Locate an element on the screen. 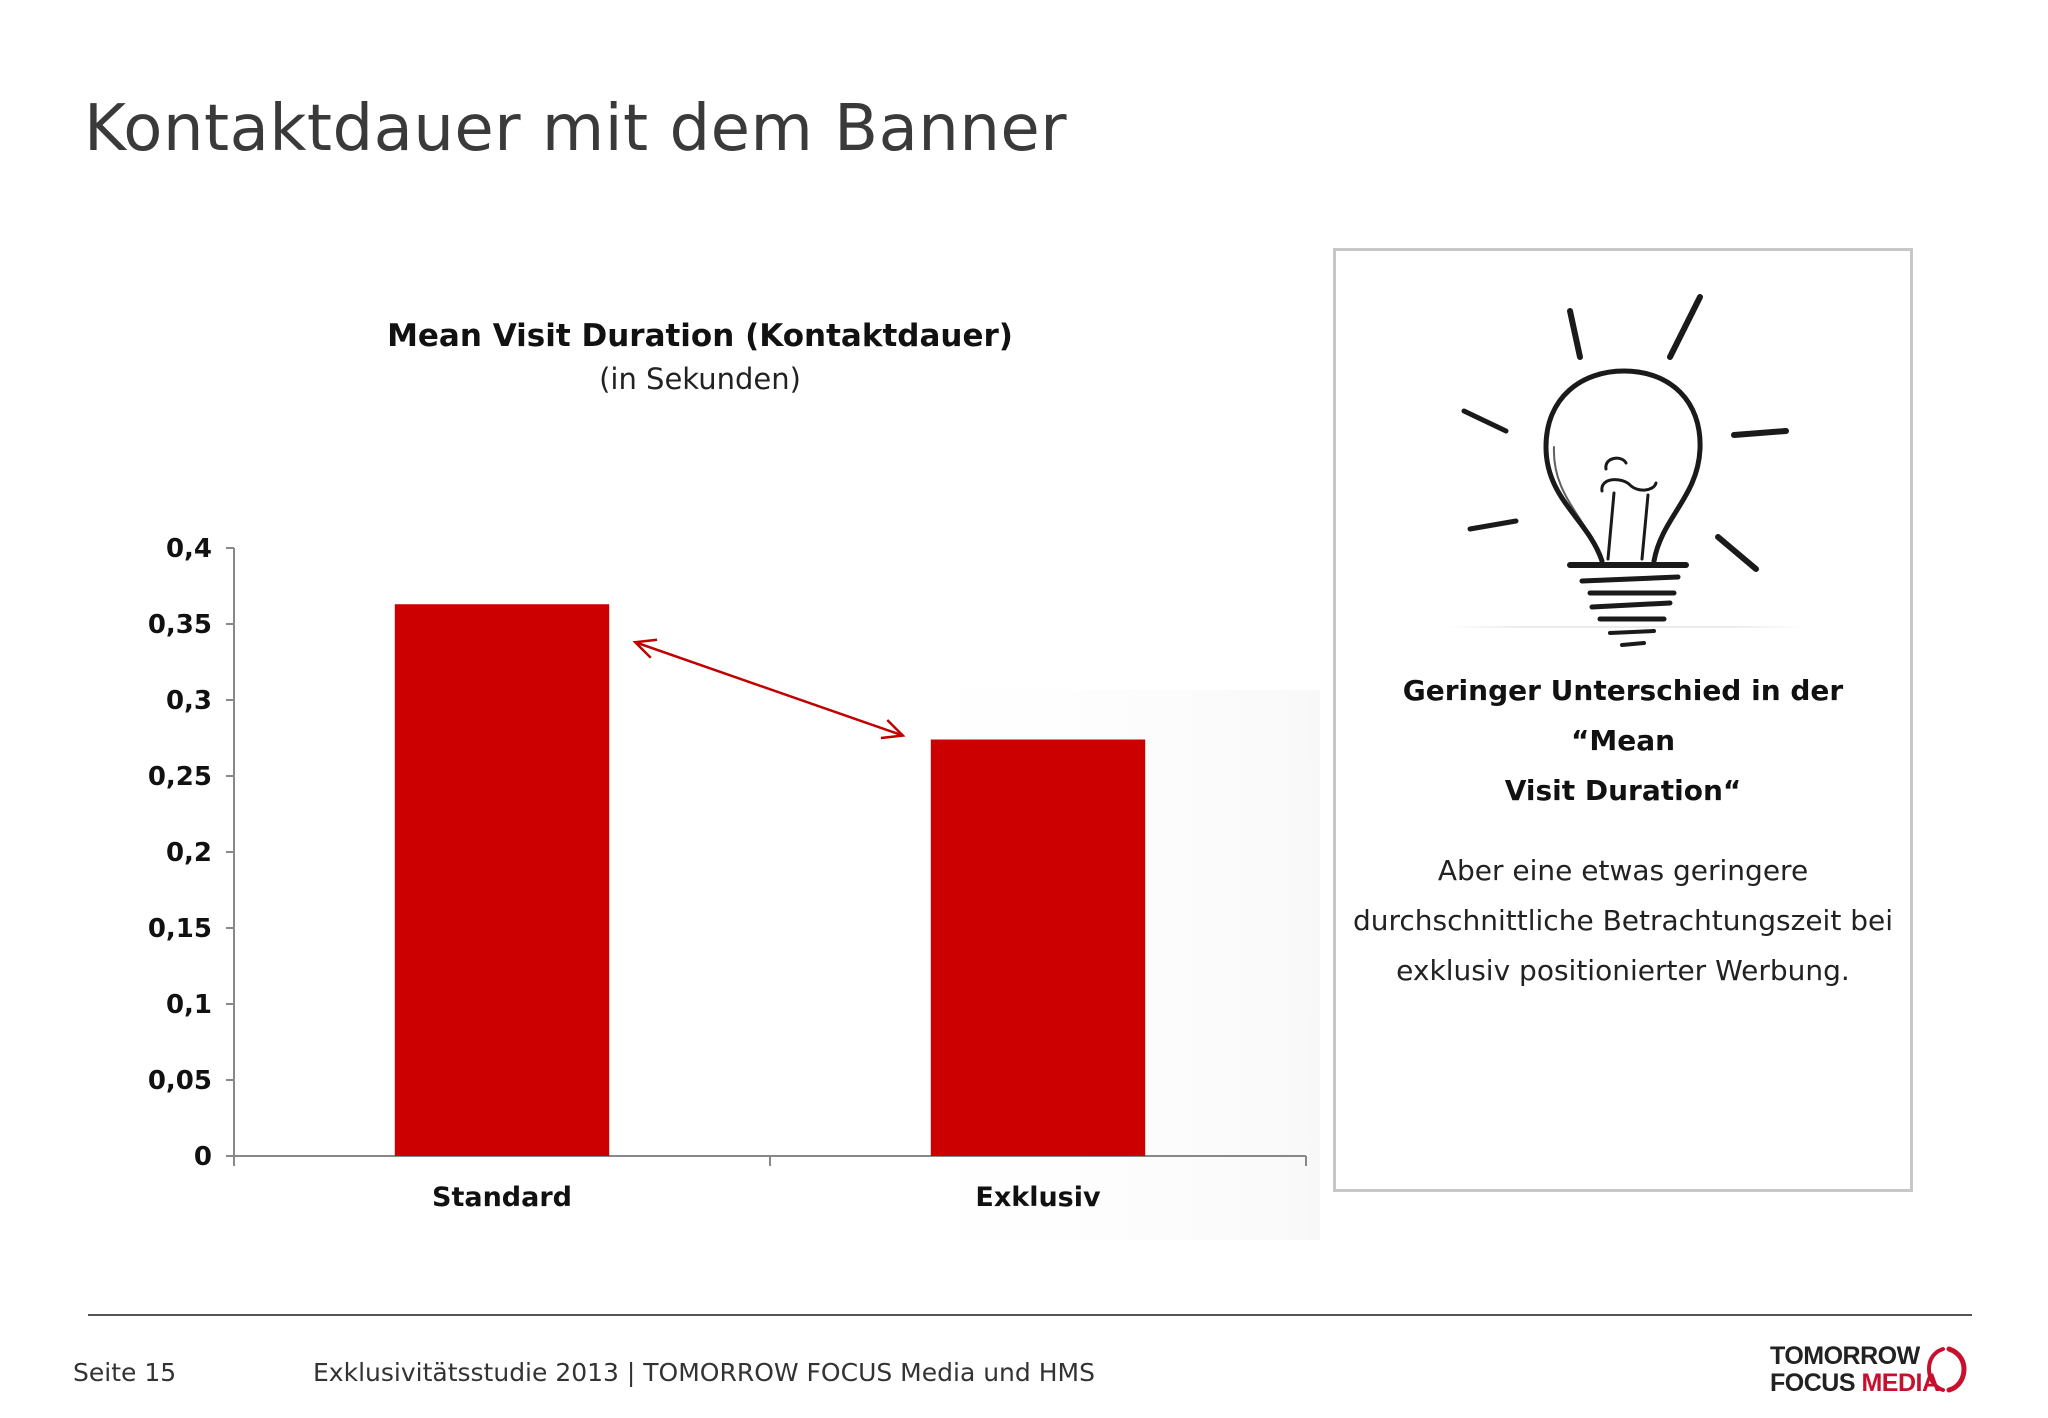 The image size is (2048, 1418). info-headline-line: Geringer Unterschied in der “Mean is located at coordinates (1623, 715).